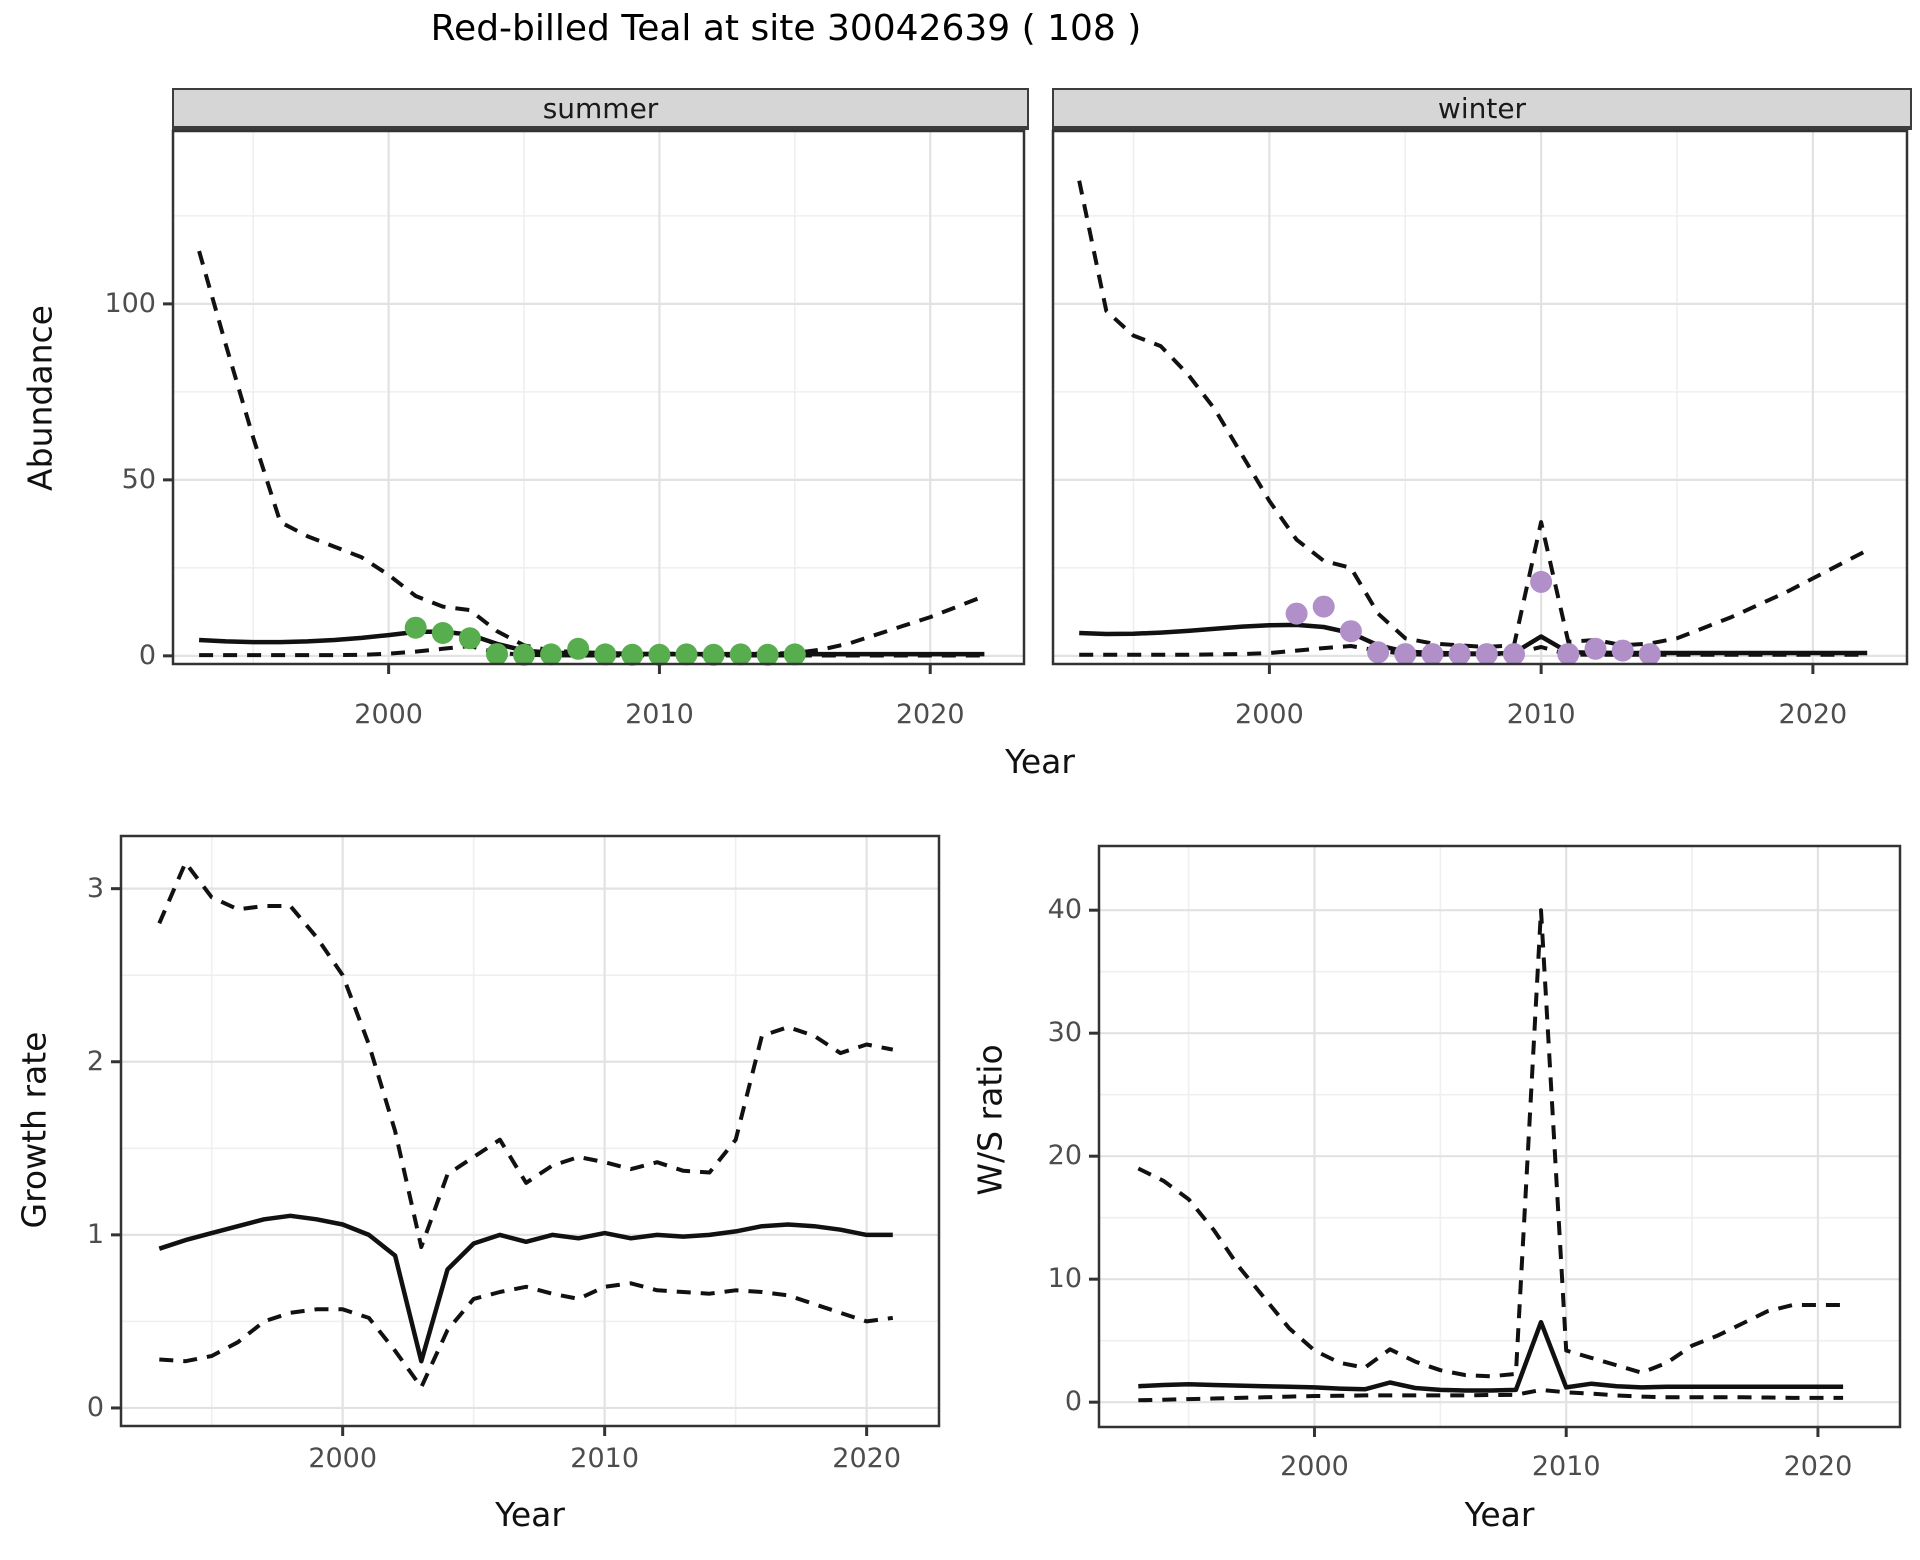  I want to click on y-tick-label: 1, so click(95, 1234).